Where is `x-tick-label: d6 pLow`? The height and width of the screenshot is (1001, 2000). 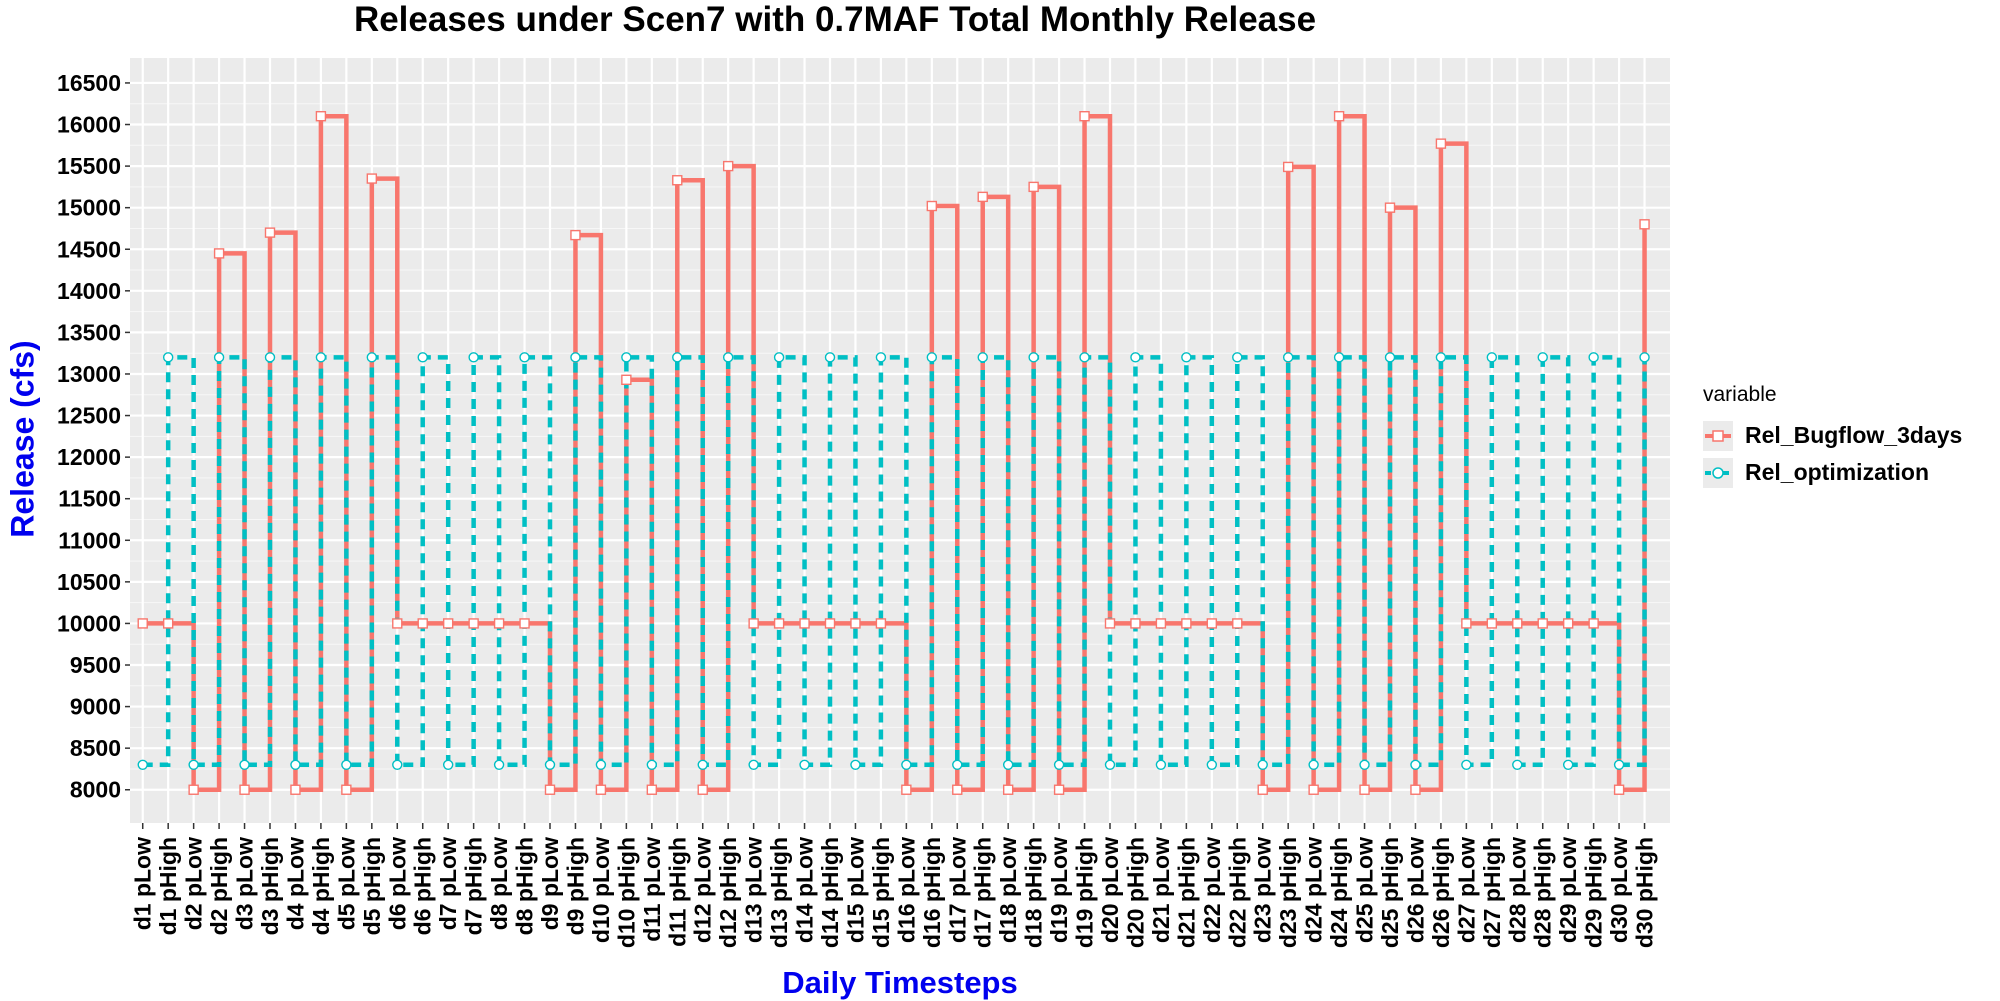 x-tick-label: d6 pLow is located at coordinates (397, 883).